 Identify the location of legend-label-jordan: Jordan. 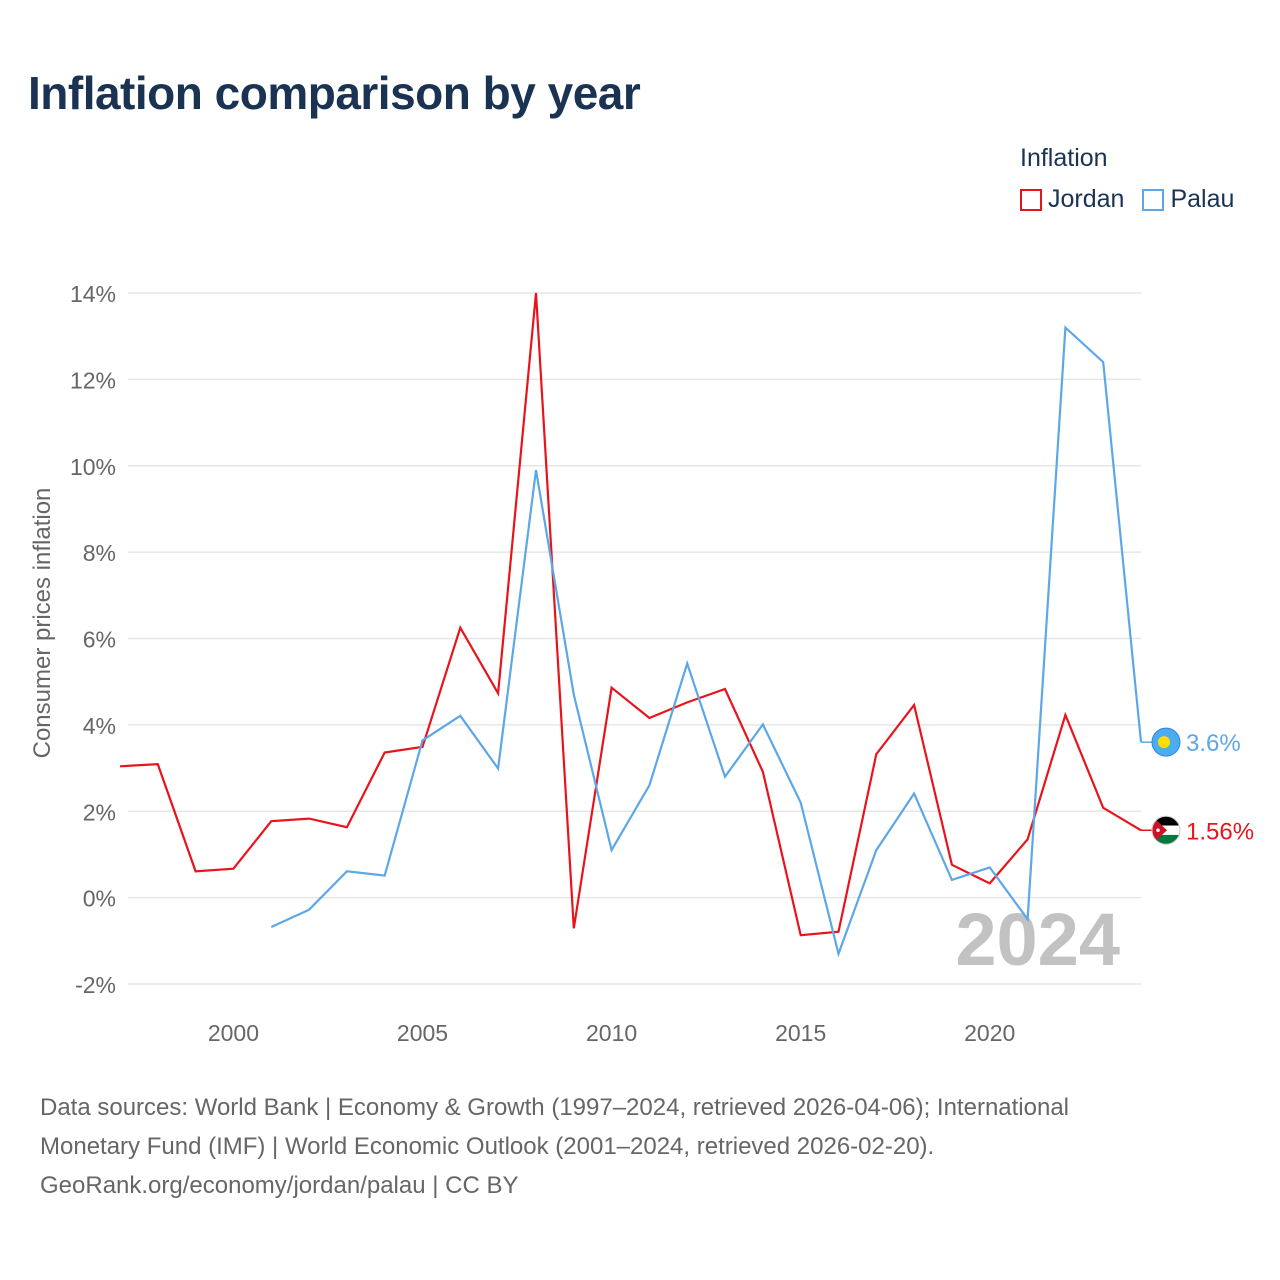
(1086, 199).